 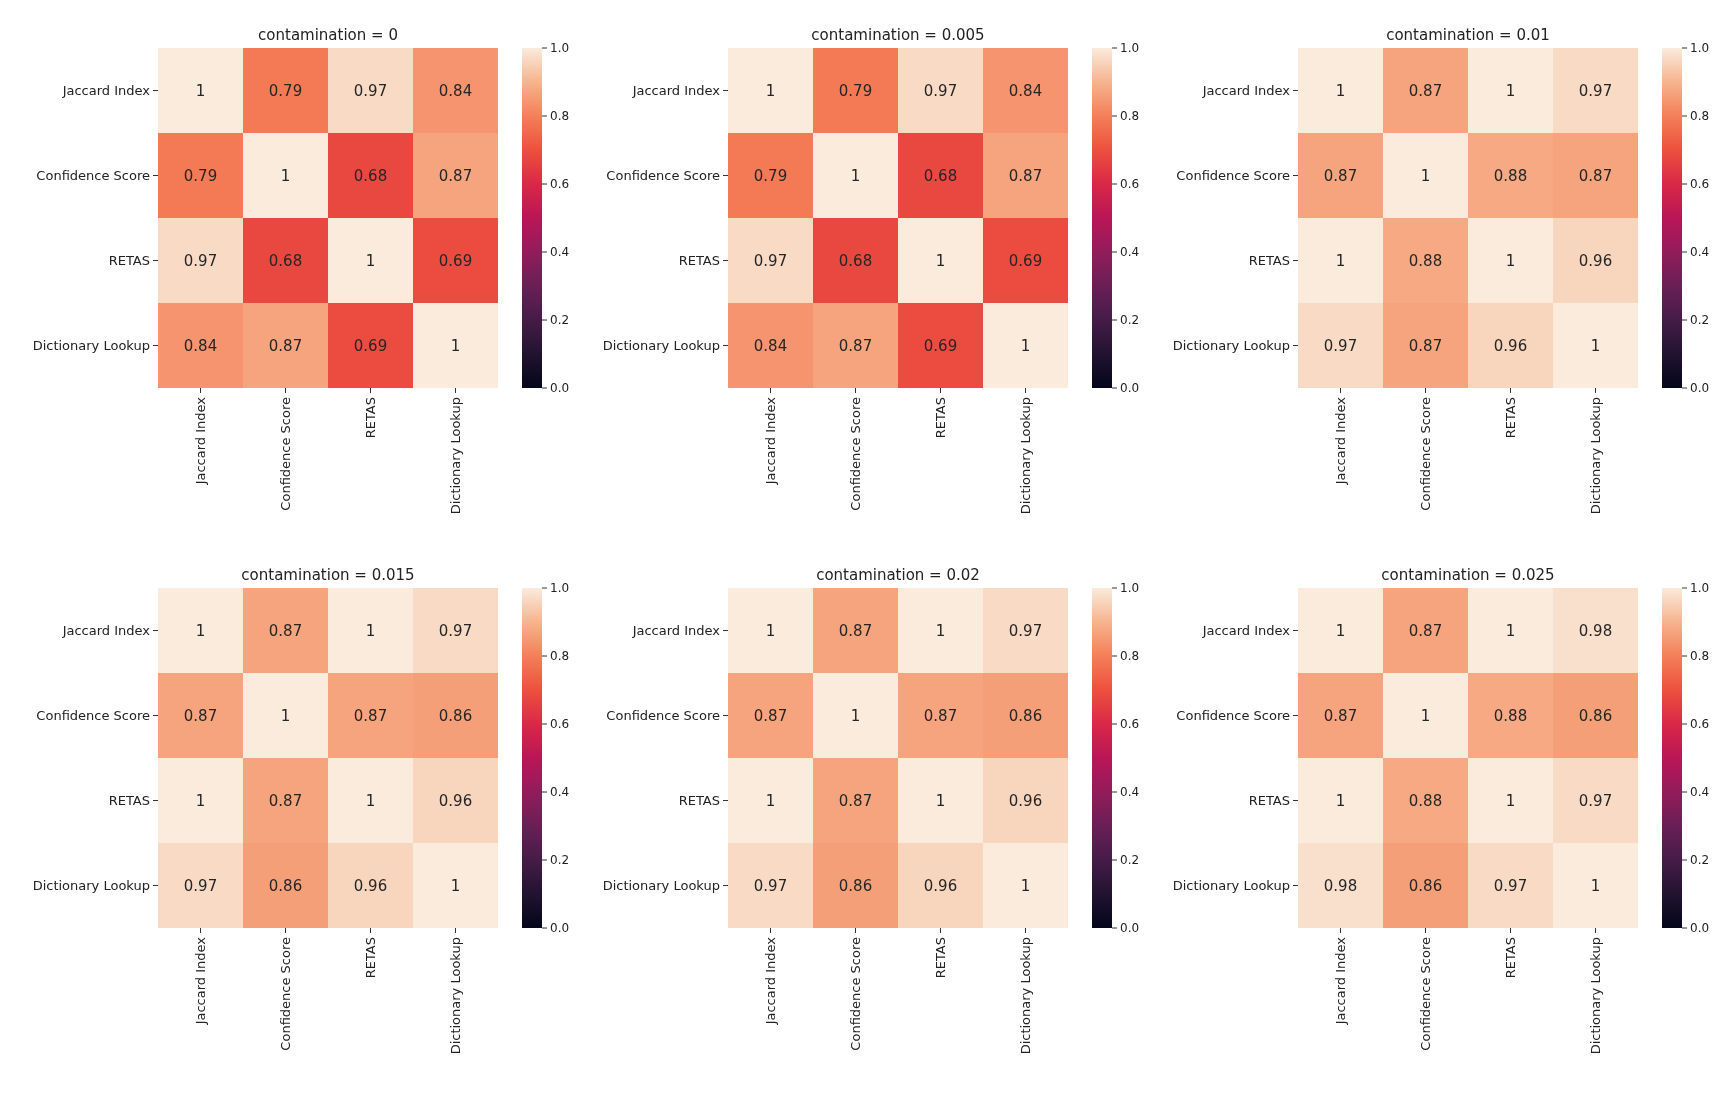 What do you see at coordinates (1426, 994) in the screenshot?
I see `x-tick-label: Confidence Score` at bounding box center [1426, 994].